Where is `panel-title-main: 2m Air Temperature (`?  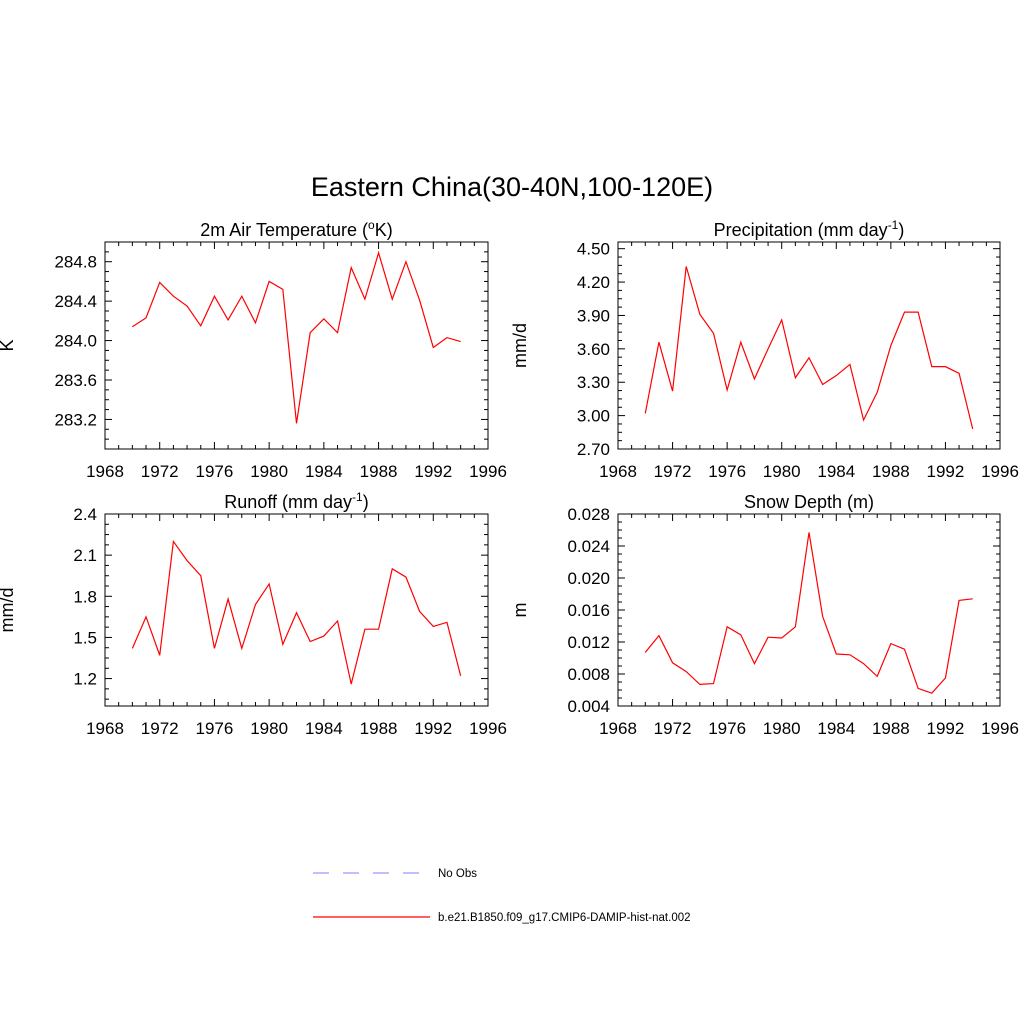 panel-title-main: 2m Air Temperature ( is located at coordinates (284, 230).